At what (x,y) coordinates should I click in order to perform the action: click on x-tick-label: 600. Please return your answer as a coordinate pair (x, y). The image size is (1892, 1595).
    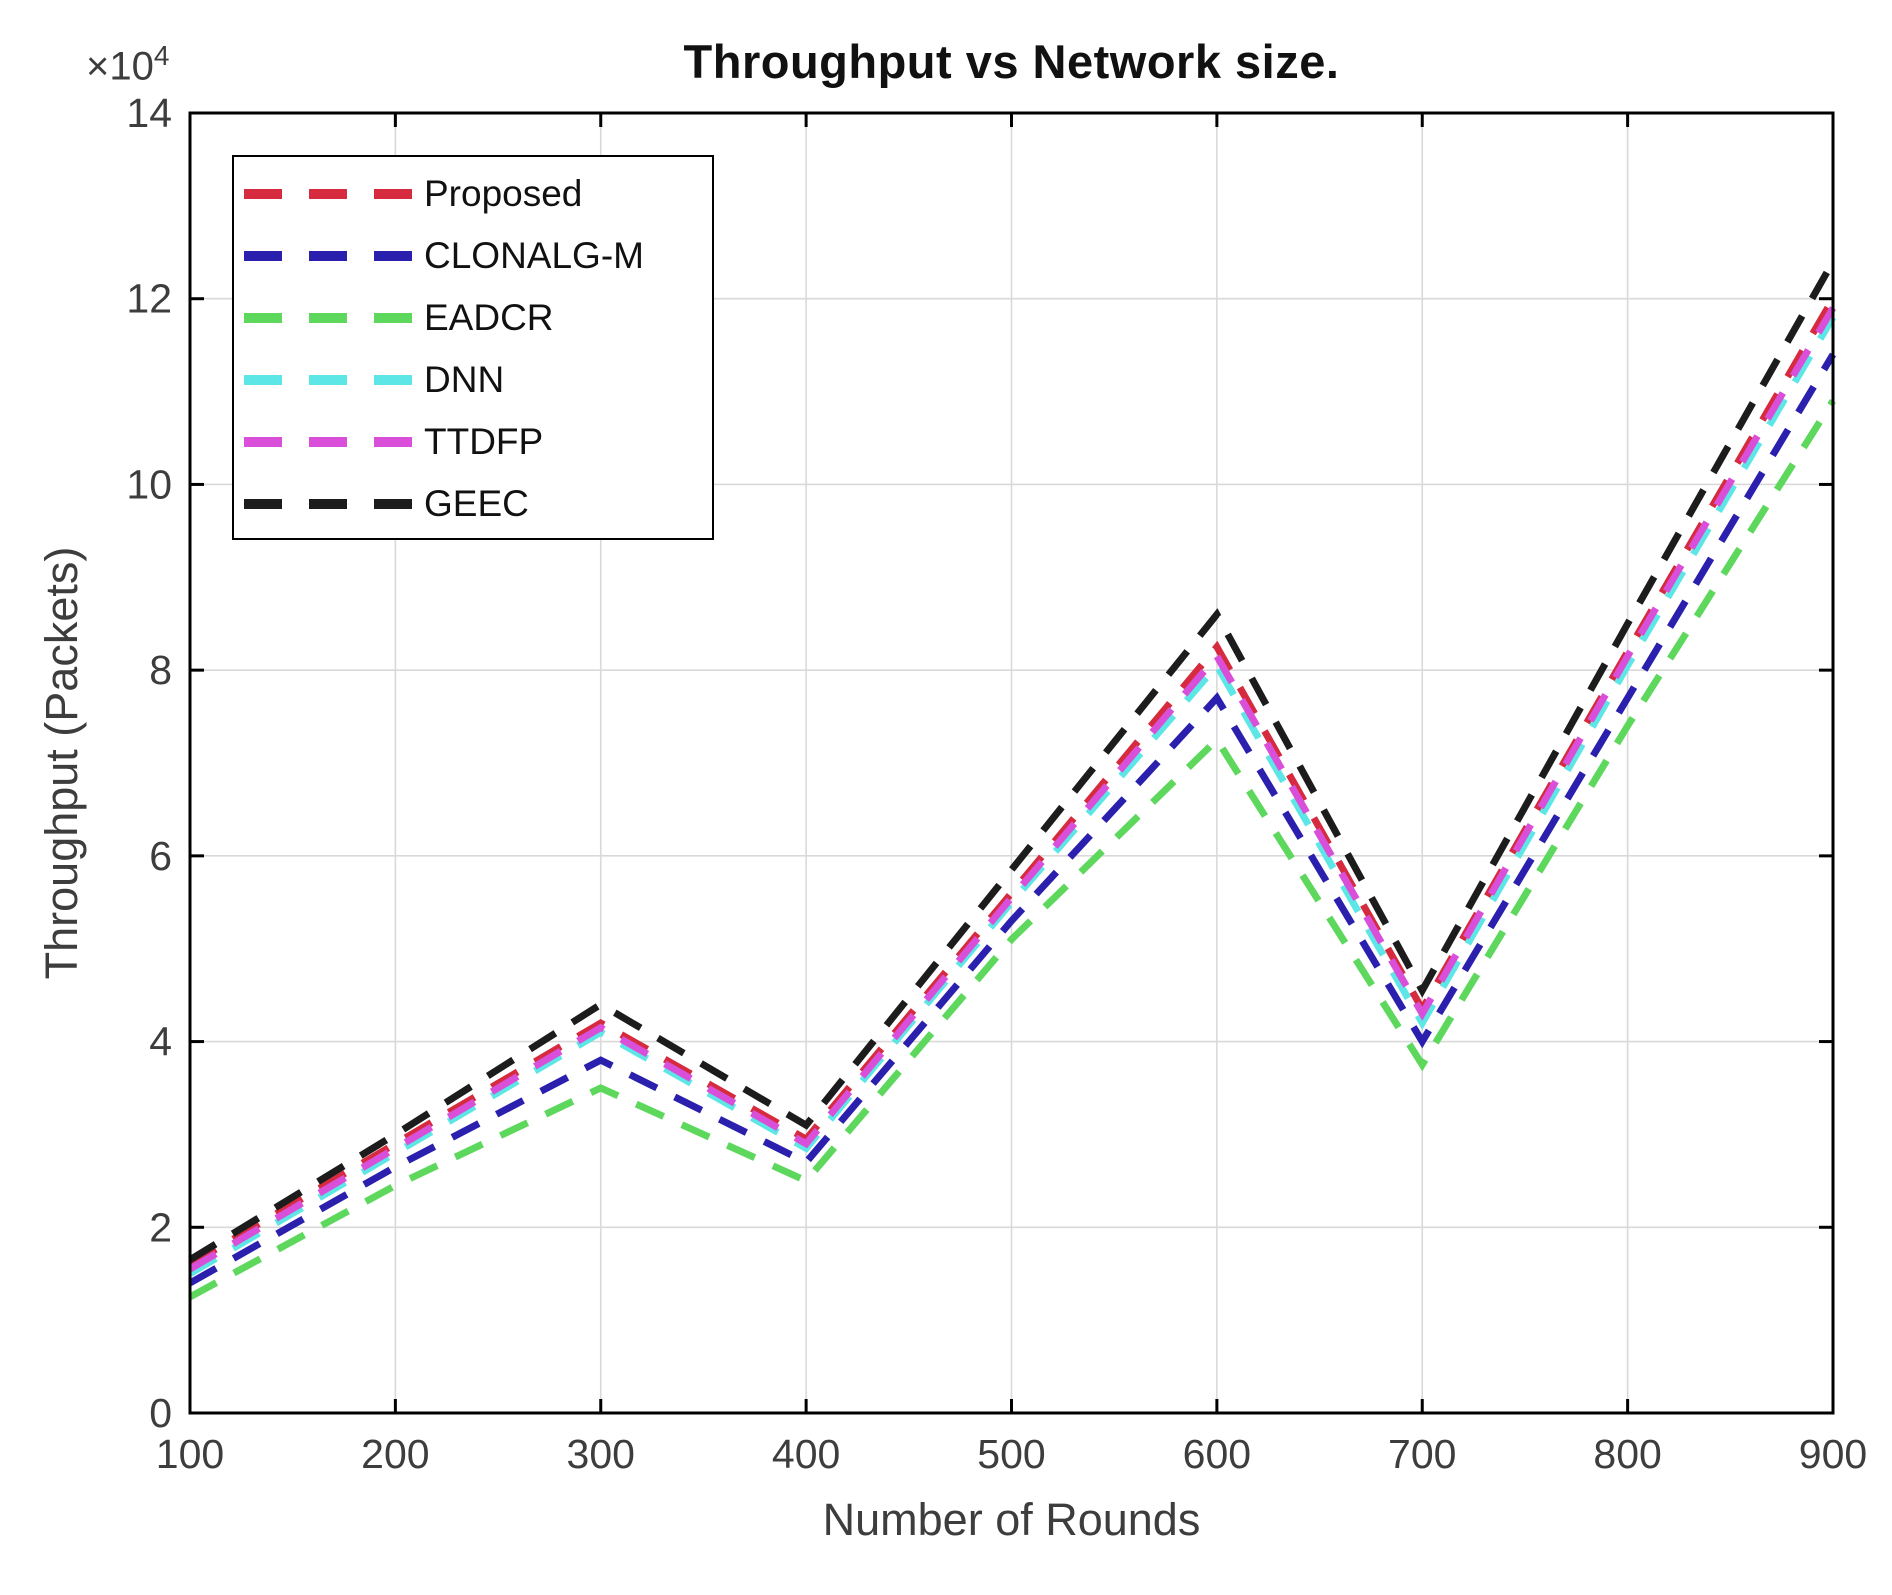
    Looking at the image, I should click on (1217, 1454).